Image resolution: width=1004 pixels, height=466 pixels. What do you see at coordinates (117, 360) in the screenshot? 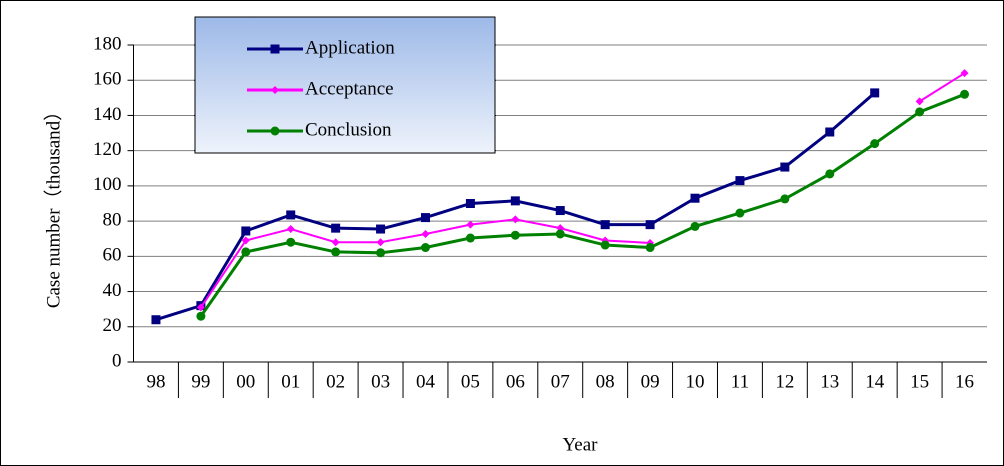
I see `y-tick-label: 0` at bounding box center [117, 360].